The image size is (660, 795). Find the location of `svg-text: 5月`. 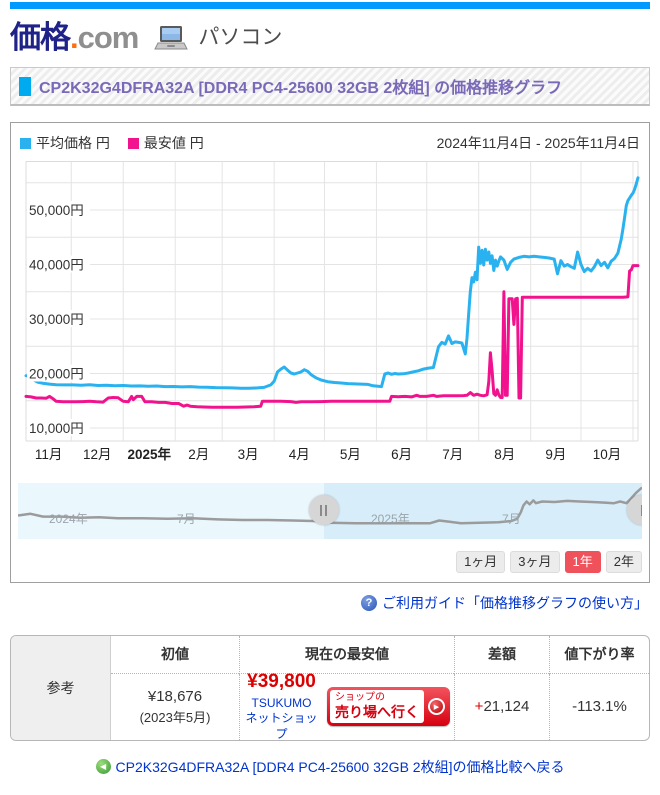

svg-text: 5月 is located at coordinates (350, 454).